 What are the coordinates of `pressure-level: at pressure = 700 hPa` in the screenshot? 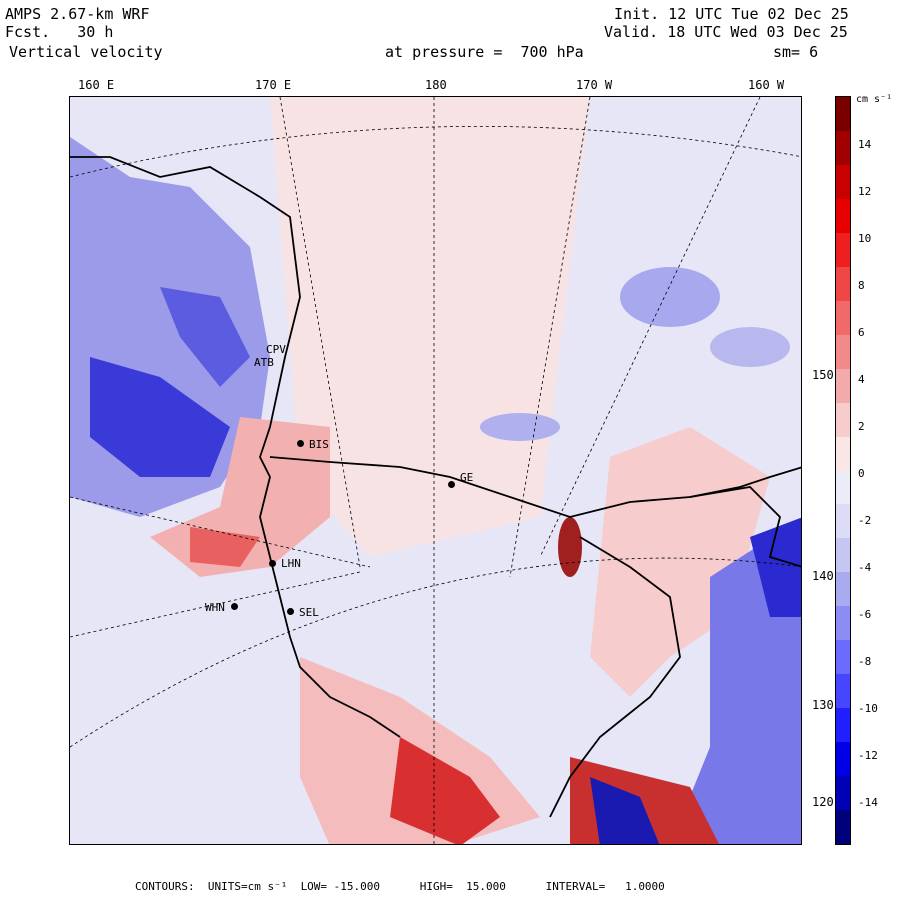 It's located at (484, 52).